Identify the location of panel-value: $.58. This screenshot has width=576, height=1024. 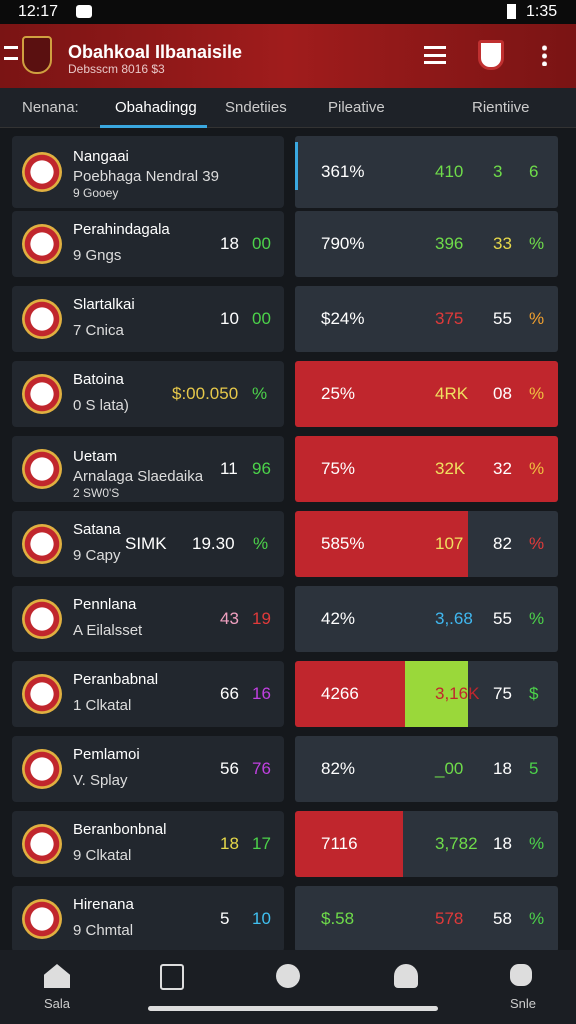
(338, 918).